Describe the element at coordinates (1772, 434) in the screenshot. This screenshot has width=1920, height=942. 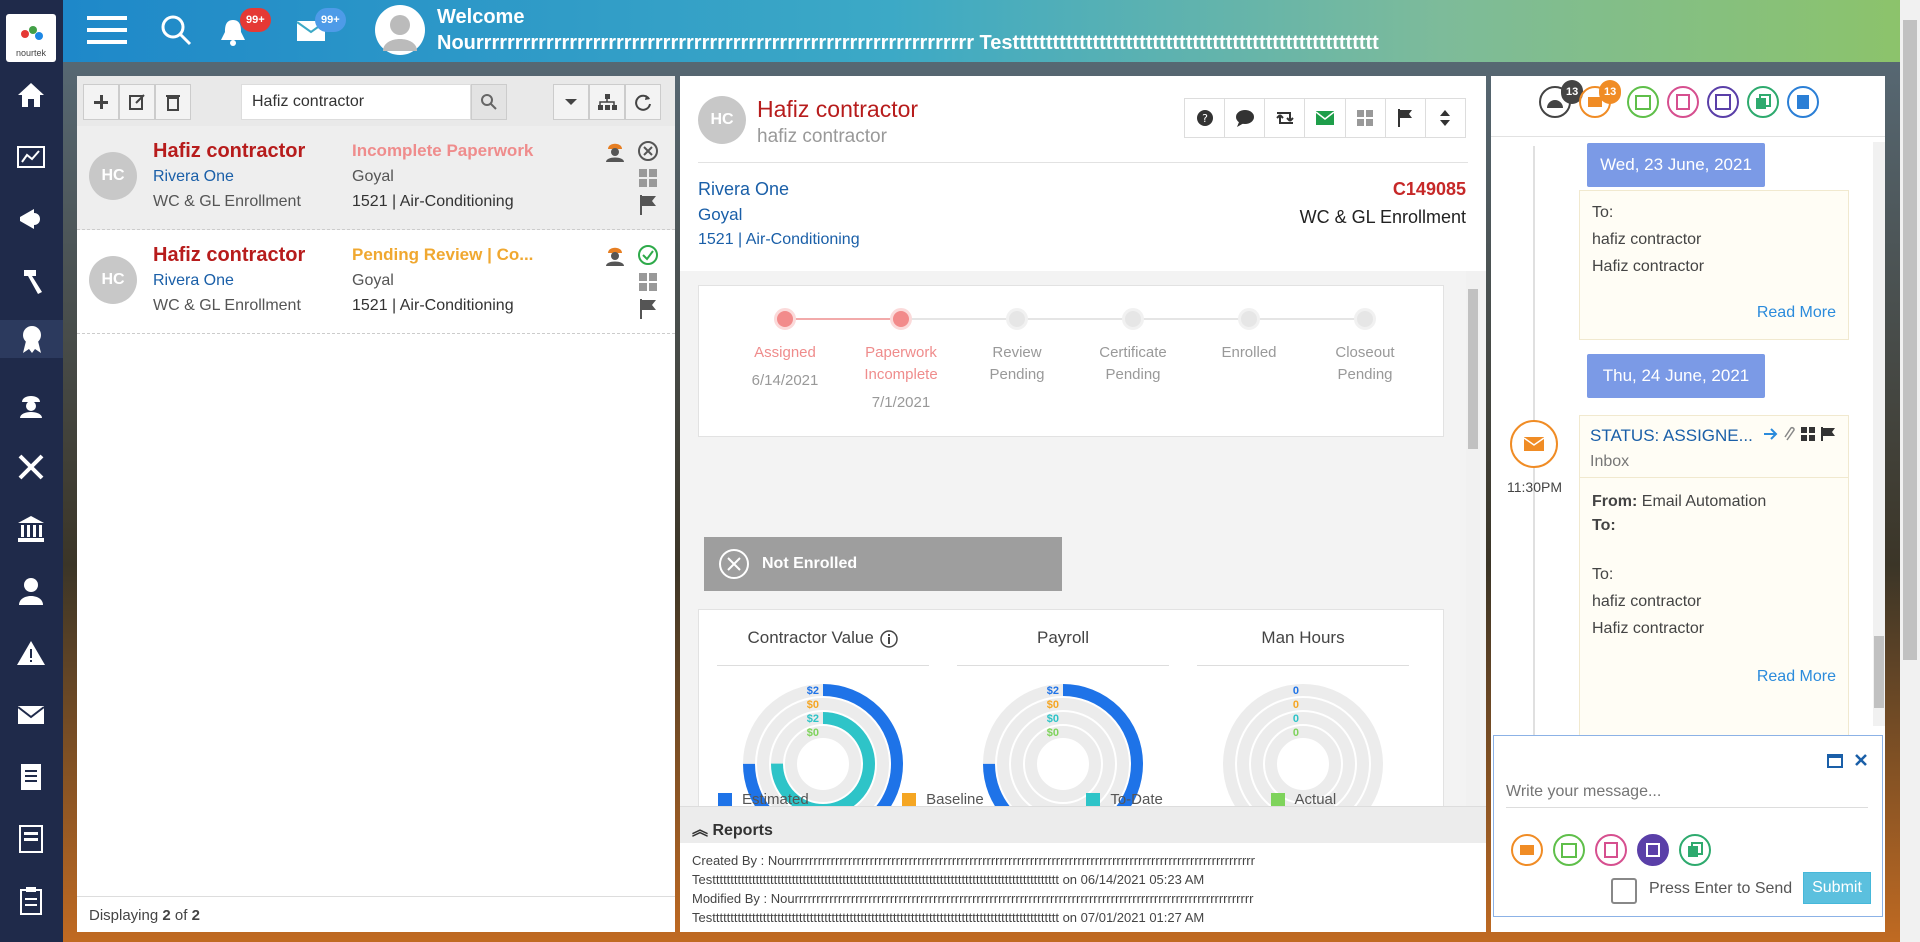
I see `forward-icon` at that location.